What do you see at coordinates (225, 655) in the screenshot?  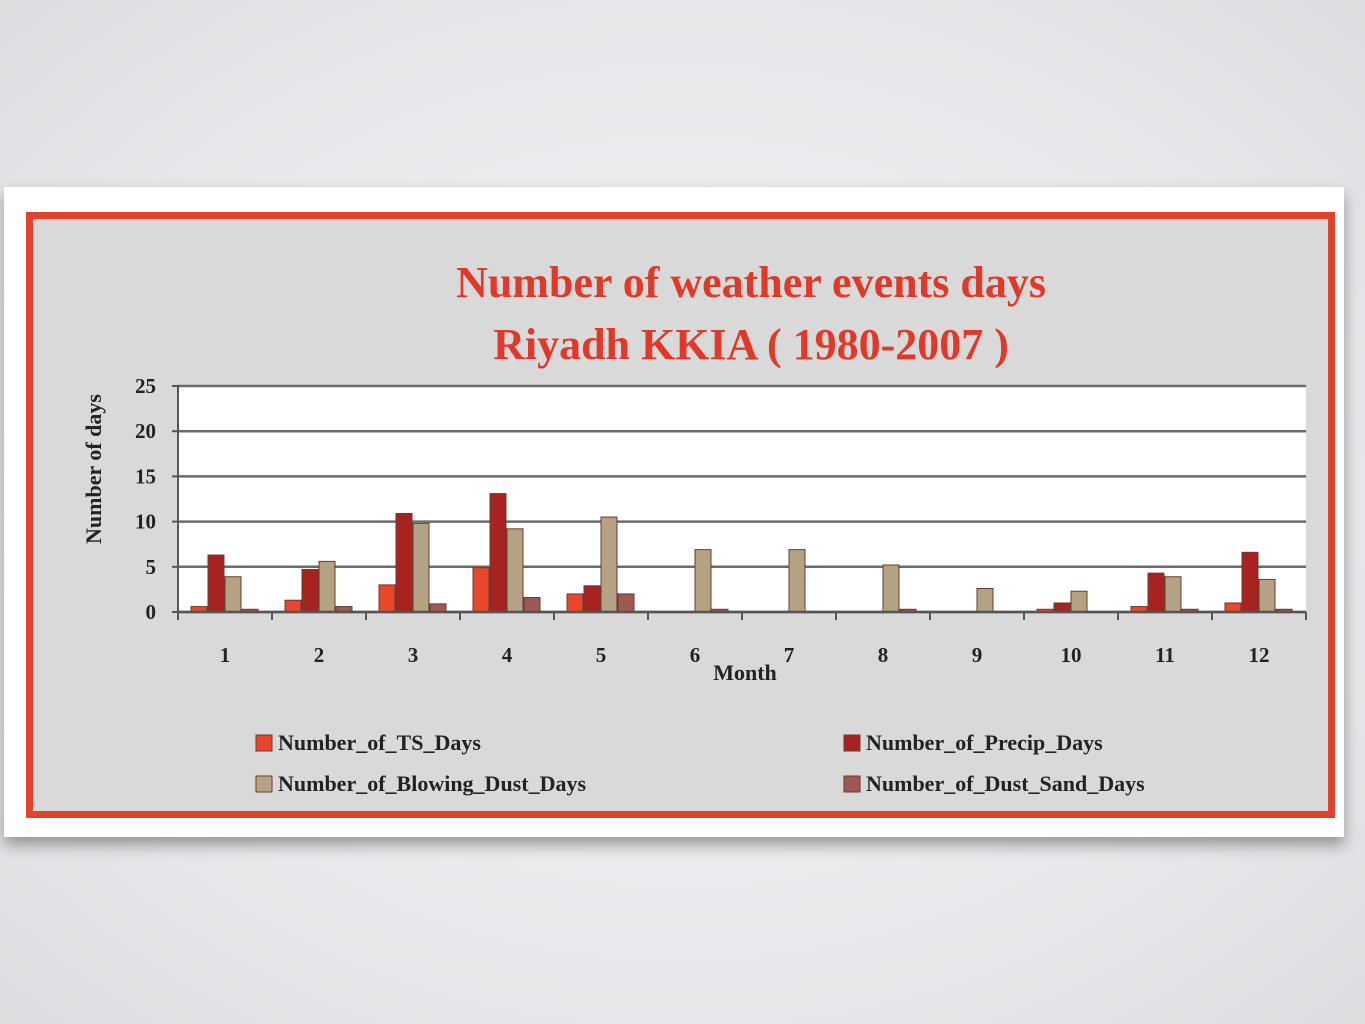 I see `x-tick-label: 1` at bounding box center [225, 655].